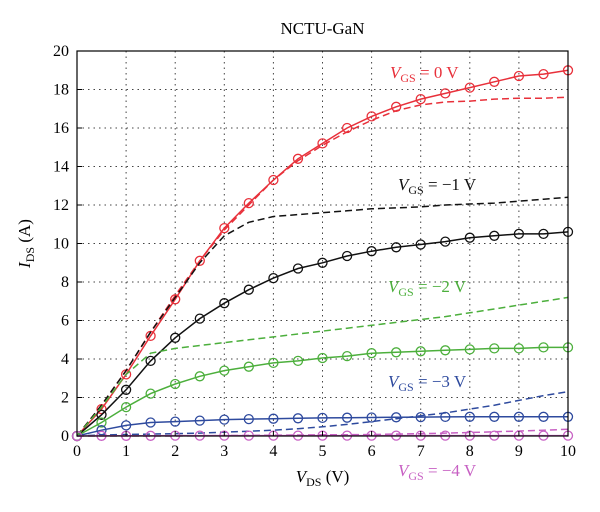 The width and height of the screenshot is (600, 512). I want to click on annotation-vgs1: VGS = −1 V, so click(437, 186).